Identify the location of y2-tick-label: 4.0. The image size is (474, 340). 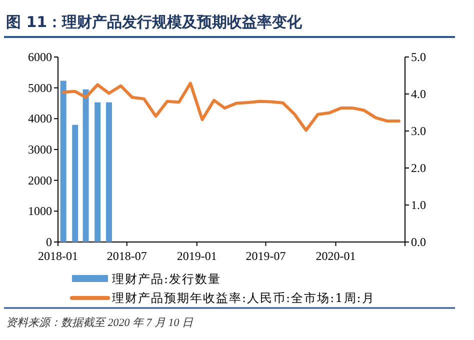
(418, 94).